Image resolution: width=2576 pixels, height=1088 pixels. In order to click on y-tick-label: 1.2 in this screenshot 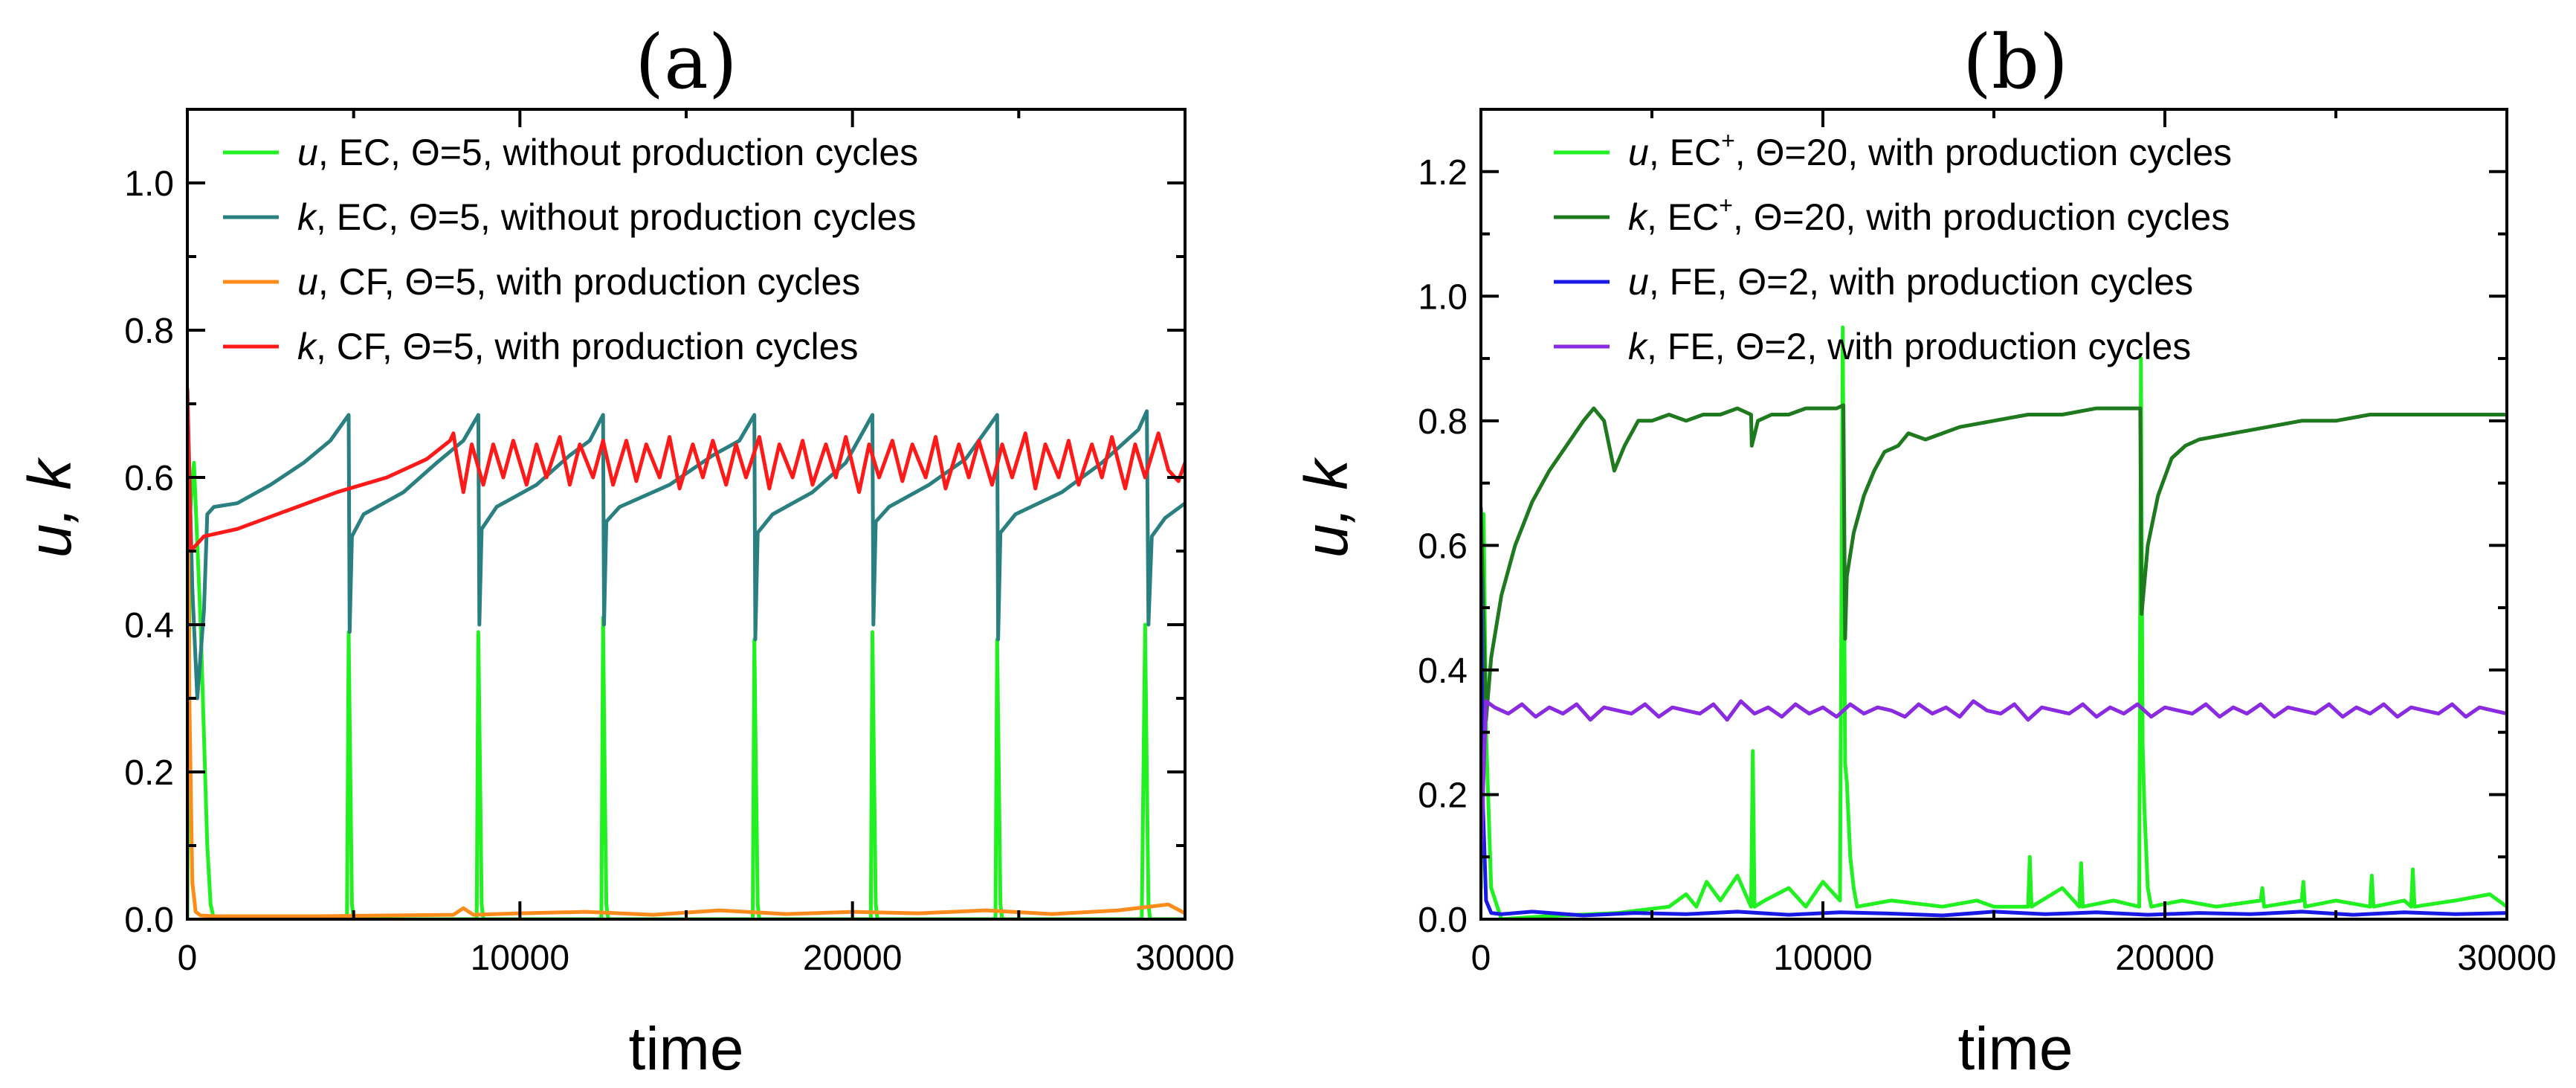, I will do `click(1443, 173)`.